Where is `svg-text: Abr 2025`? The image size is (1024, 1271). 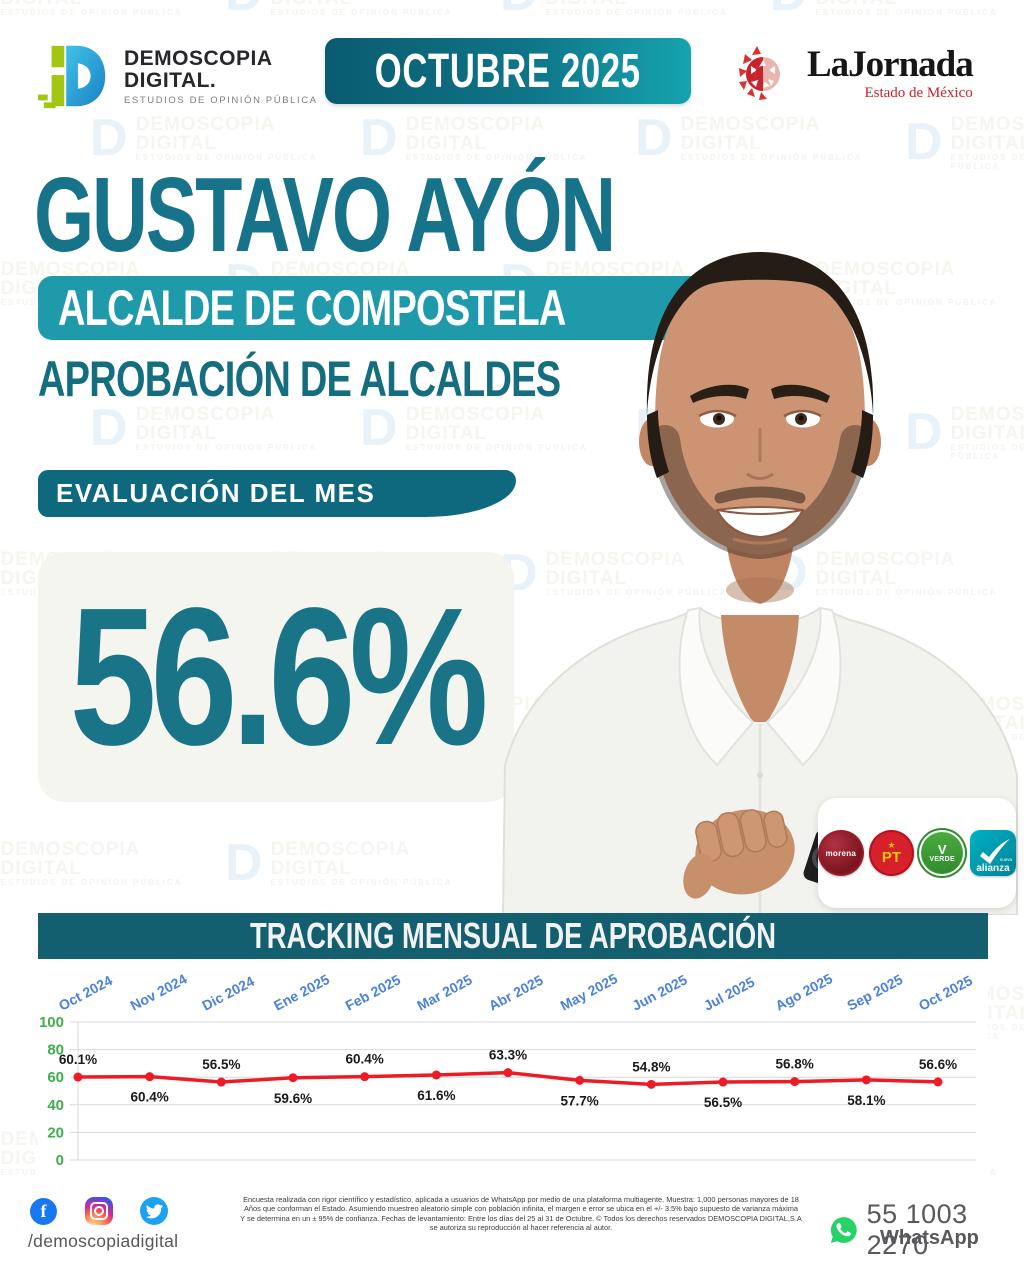 svg-text: Abr 2025 is located at coordinates (516, 993).